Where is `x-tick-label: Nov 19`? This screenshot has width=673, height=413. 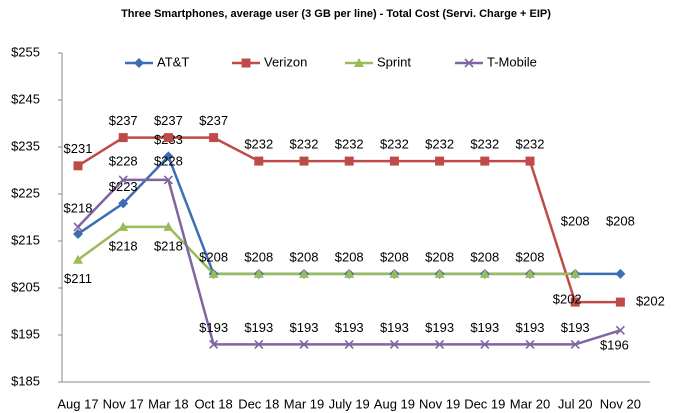 x-tick-label: Nov 19 is located at coordinates (439, 403).